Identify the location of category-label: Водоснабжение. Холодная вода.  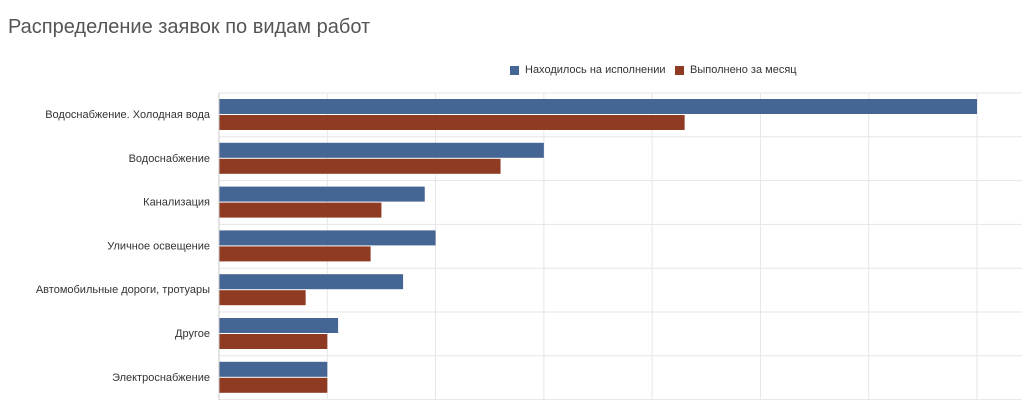
(128, 115).